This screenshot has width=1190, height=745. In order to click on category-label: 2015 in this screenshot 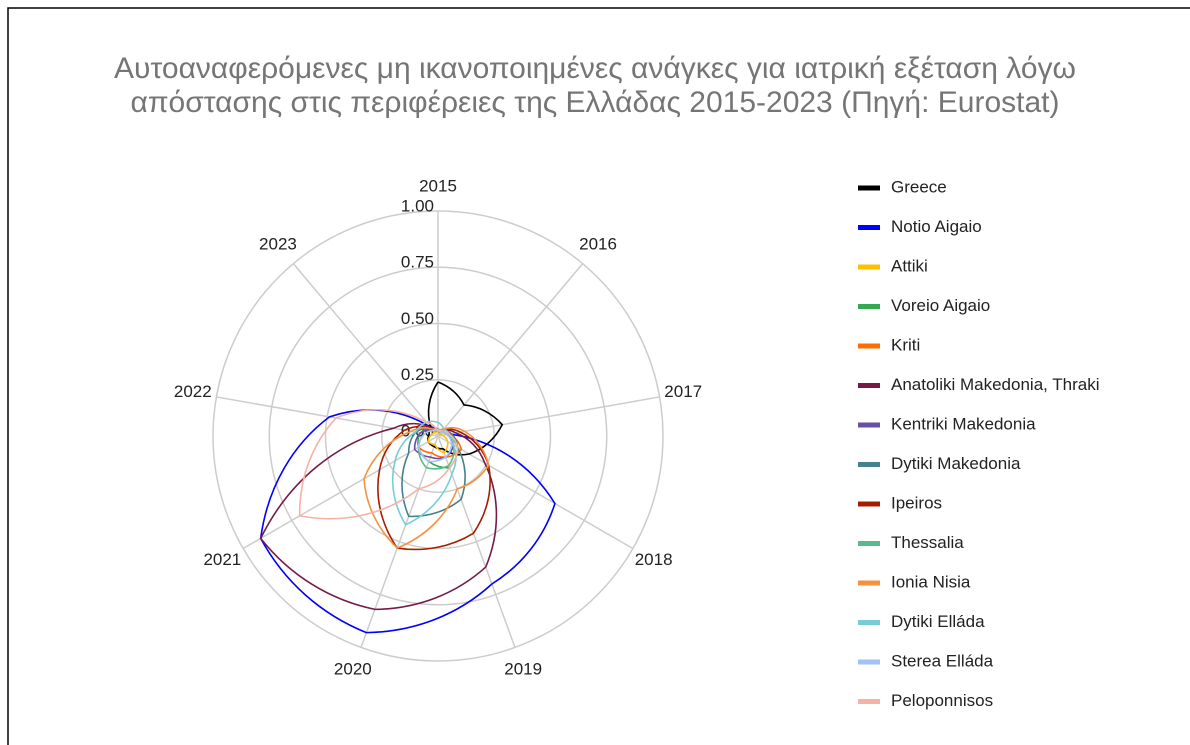, I will do `click(438, 185)`.